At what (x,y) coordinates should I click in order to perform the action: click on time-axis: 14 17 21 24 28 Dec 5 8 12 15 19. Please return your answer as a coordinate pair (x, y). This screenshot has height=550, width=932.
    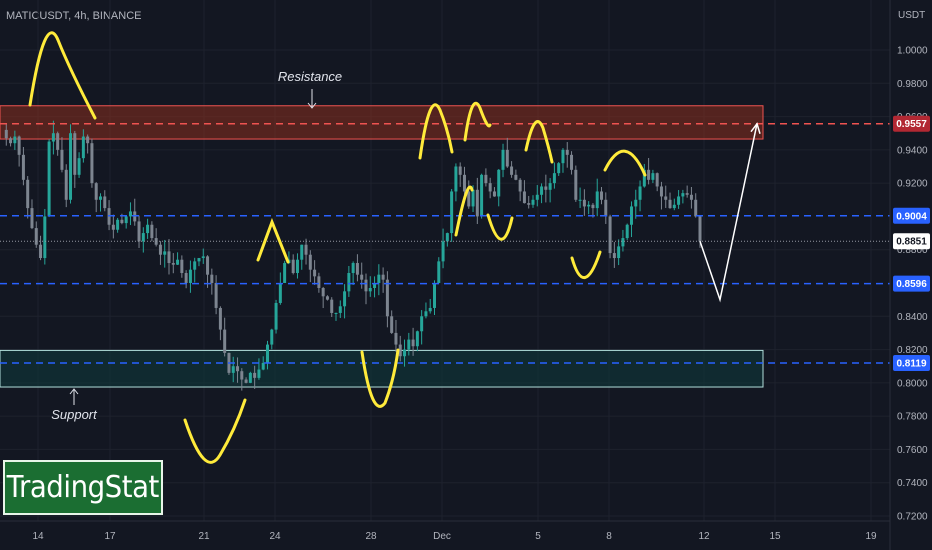
    Looking at the image, I should click on (454, 536).